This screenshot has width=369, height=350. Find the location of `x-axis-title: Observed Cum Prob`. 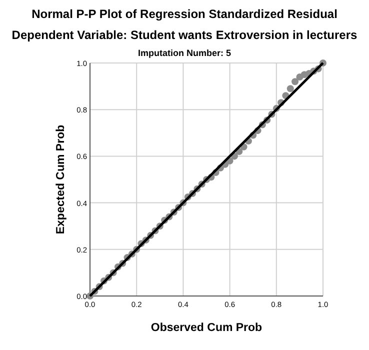

x-axis-title: Observed Cum Prob is located at coordinates (206, 328).